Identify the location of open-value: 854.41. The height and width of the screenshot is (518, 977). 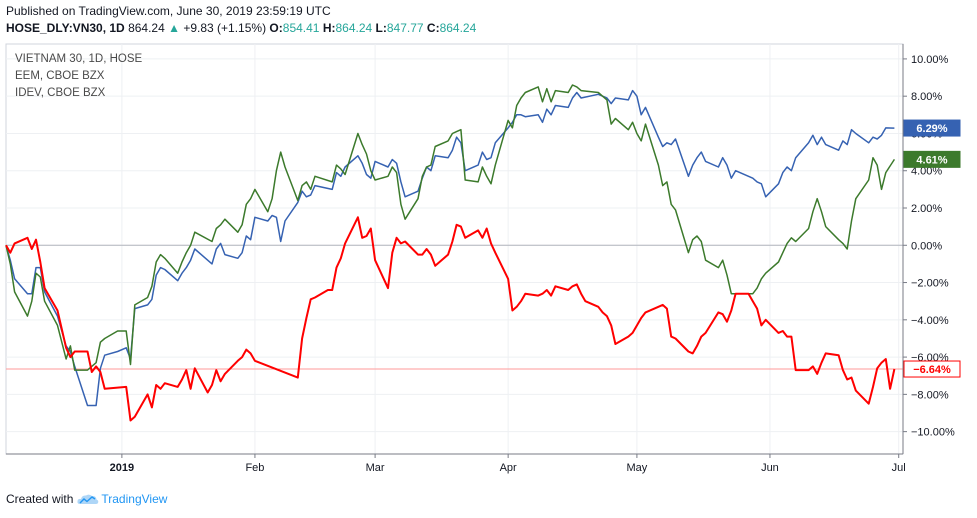
(301, 28).